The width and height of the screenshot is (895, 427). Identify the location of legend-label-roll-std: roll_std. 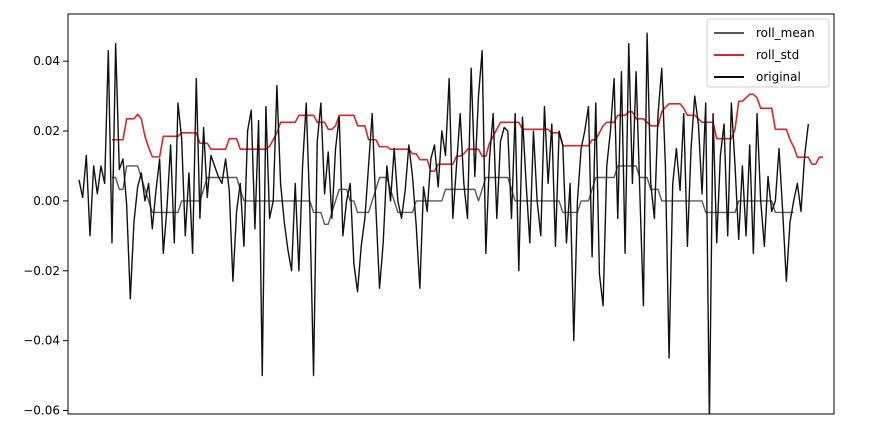
(777, 55).